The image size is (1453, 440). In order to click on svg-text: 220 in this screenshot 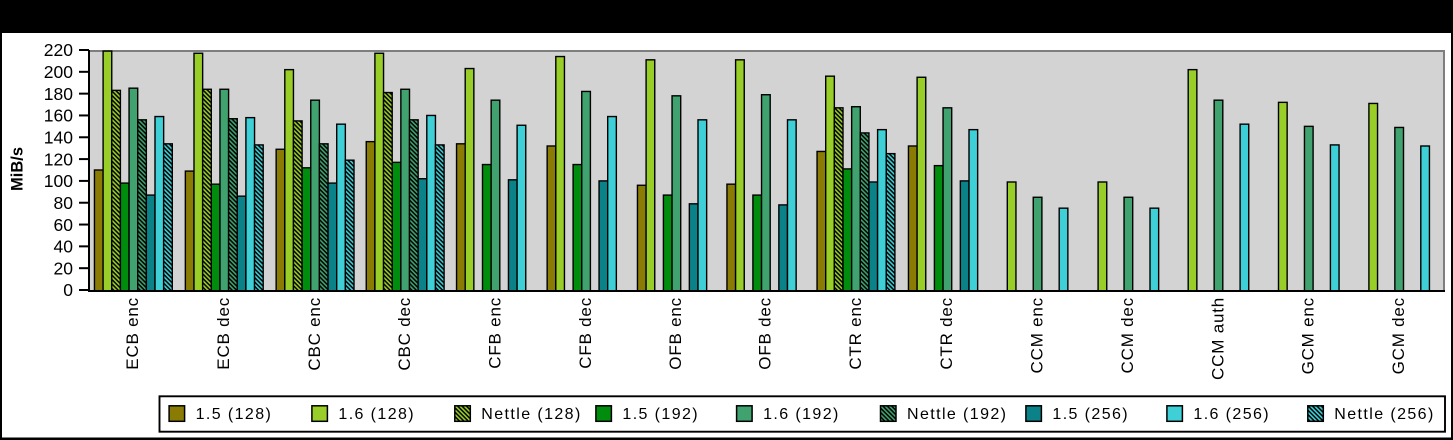, I will do `click(58, 50)`.